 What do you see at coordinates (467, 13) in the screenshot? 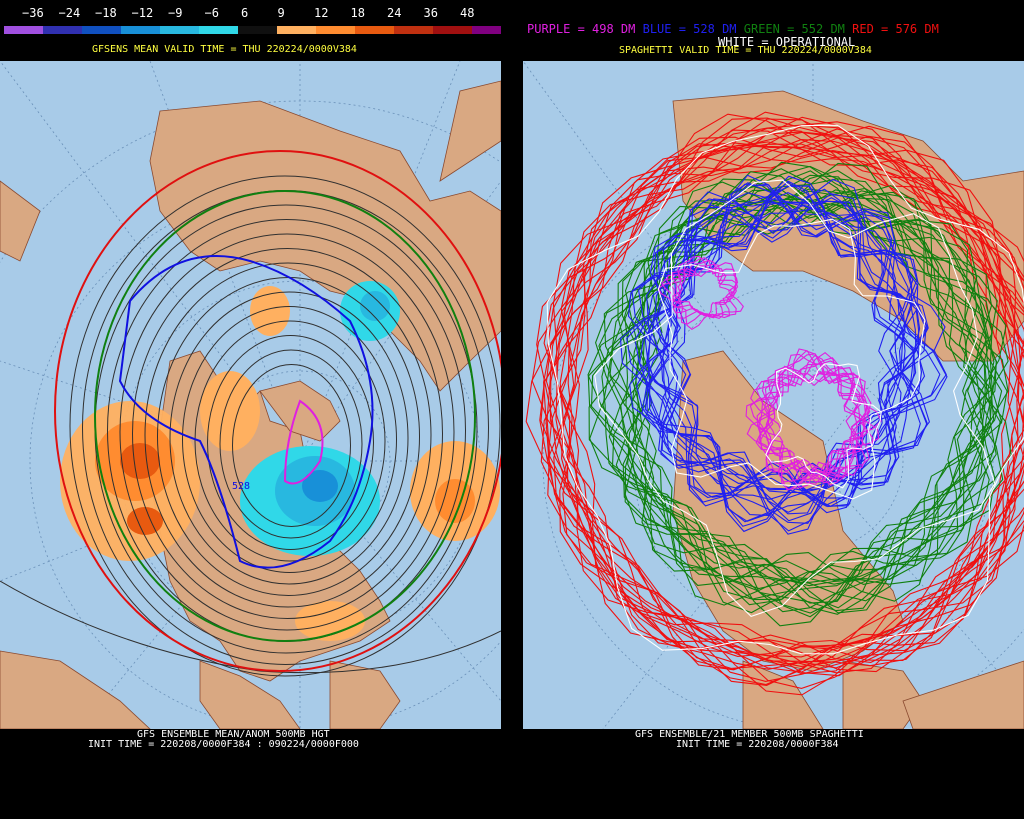
I see `colorbar-tick-label: 48` at bounding box center [467, 13].